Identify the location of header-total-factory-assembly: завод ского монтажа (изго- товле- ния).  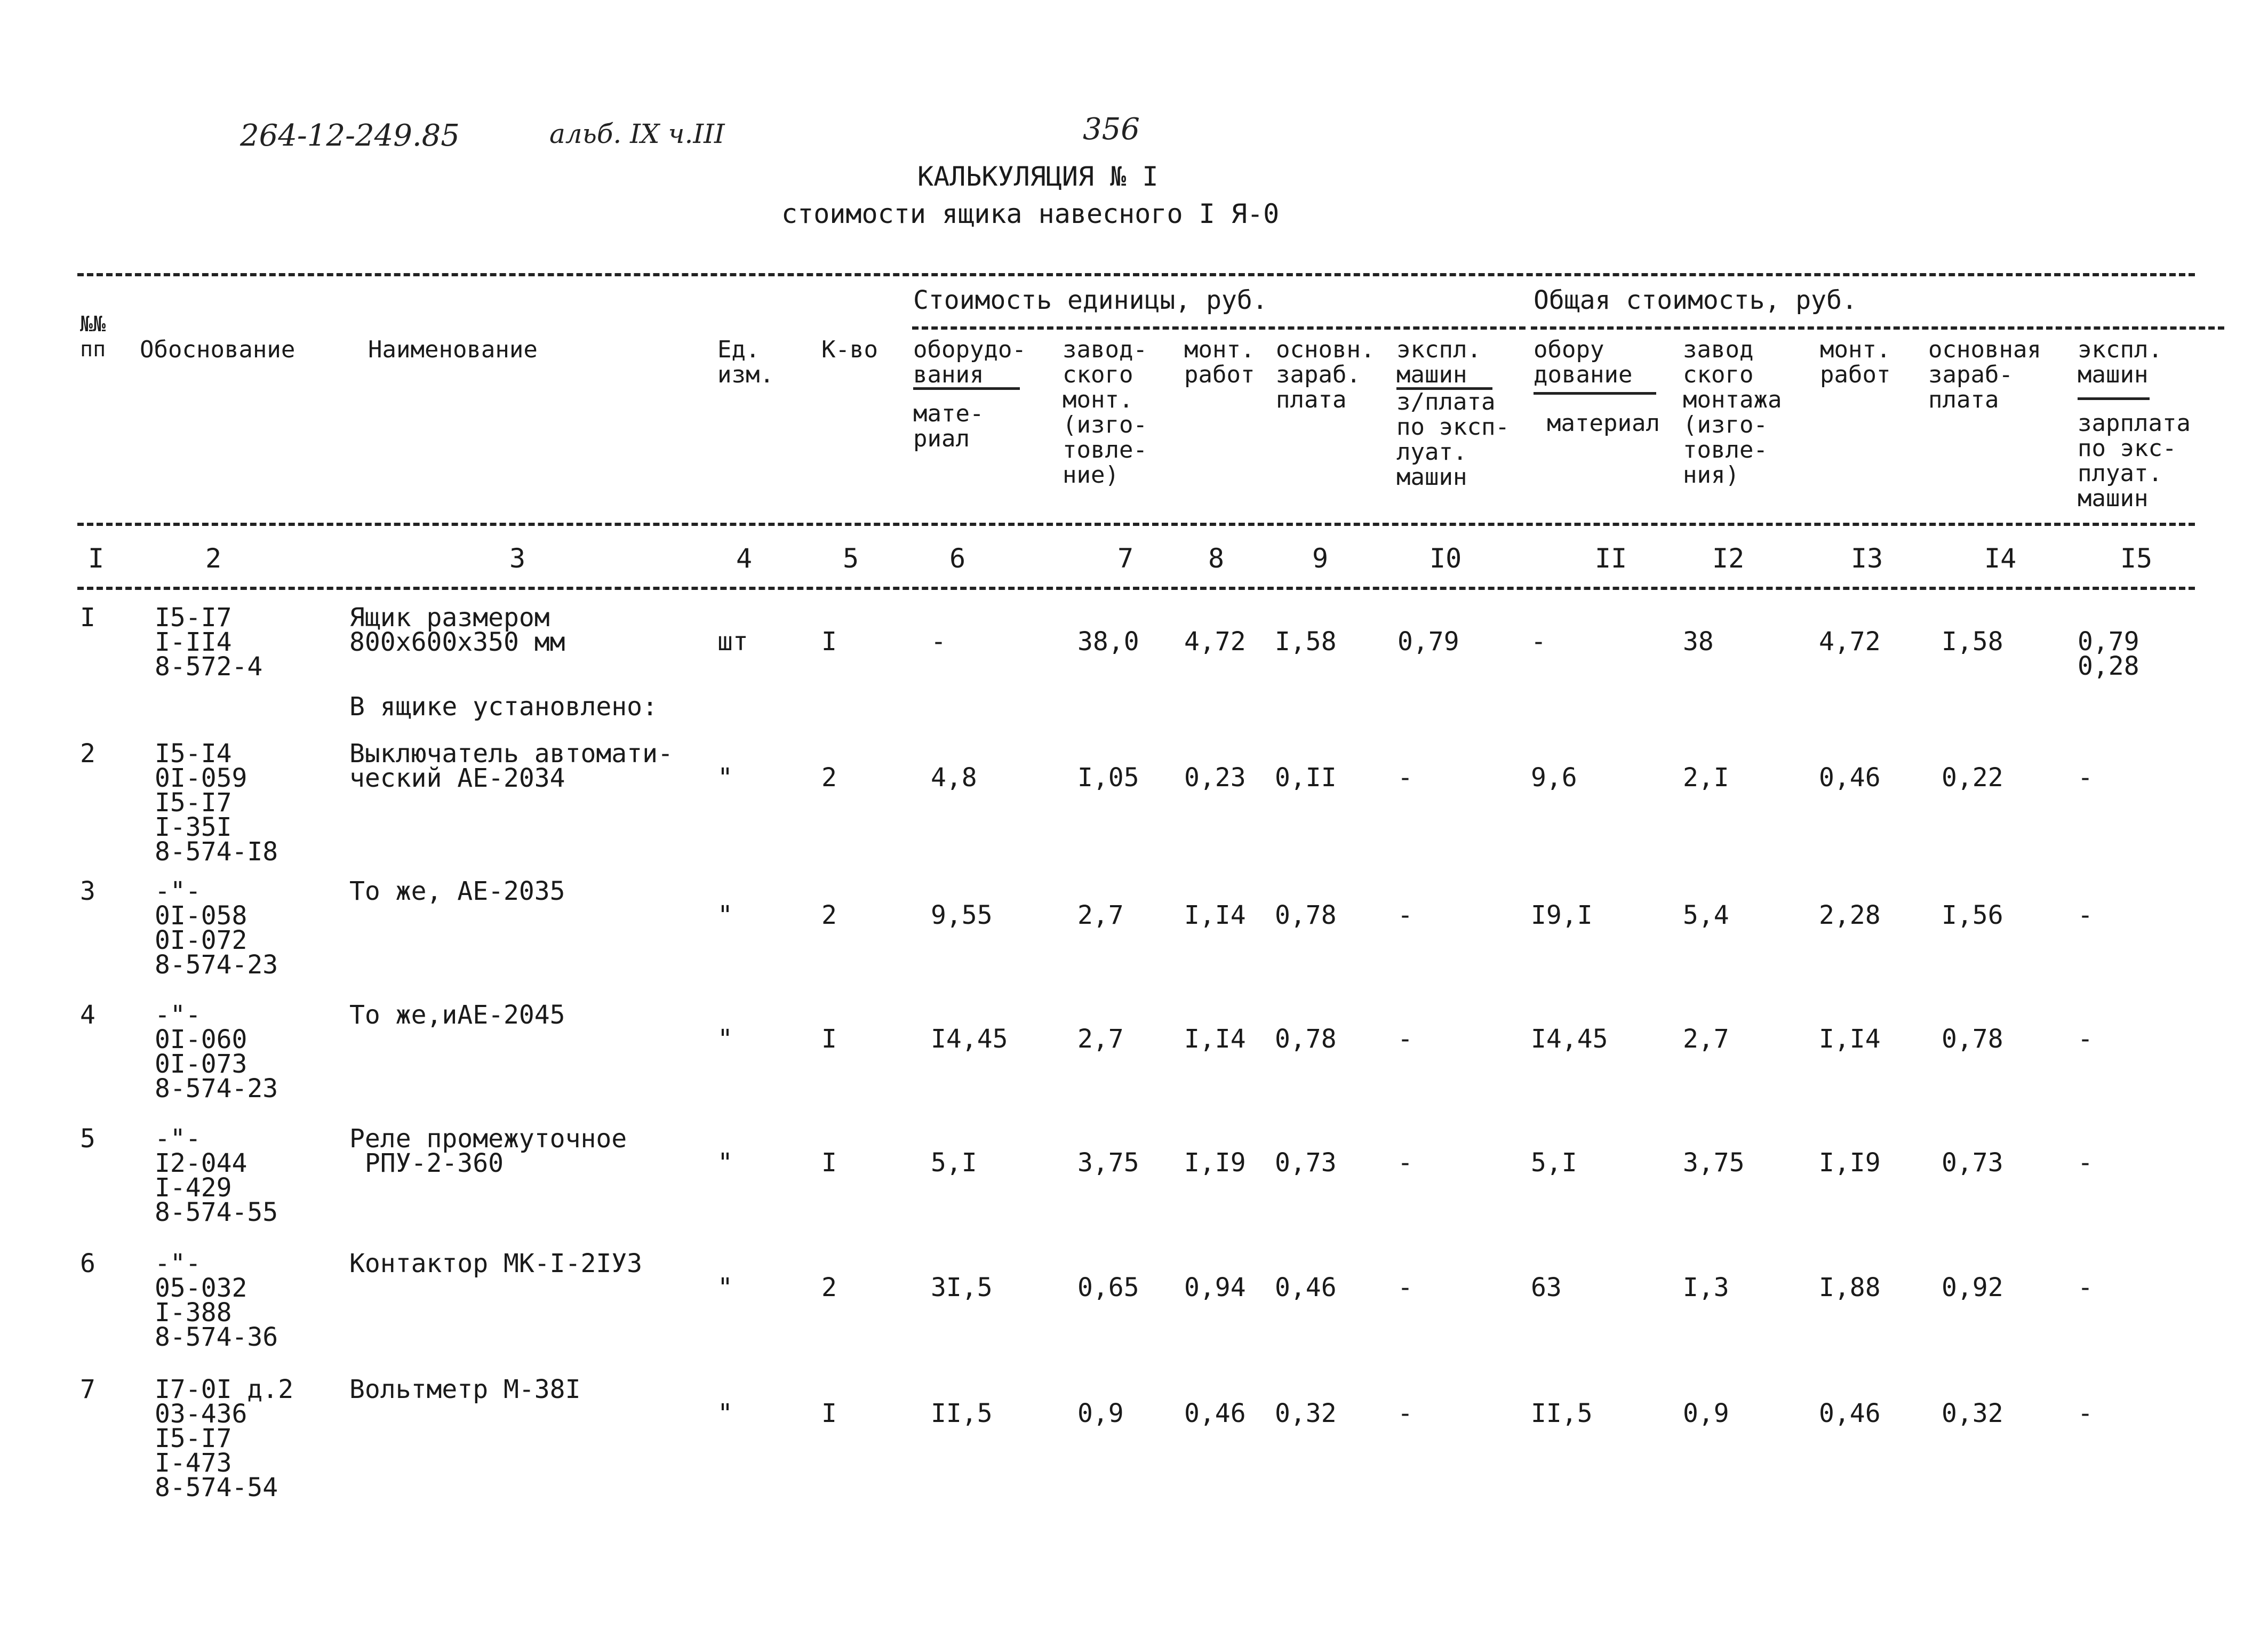
(1732, 412).